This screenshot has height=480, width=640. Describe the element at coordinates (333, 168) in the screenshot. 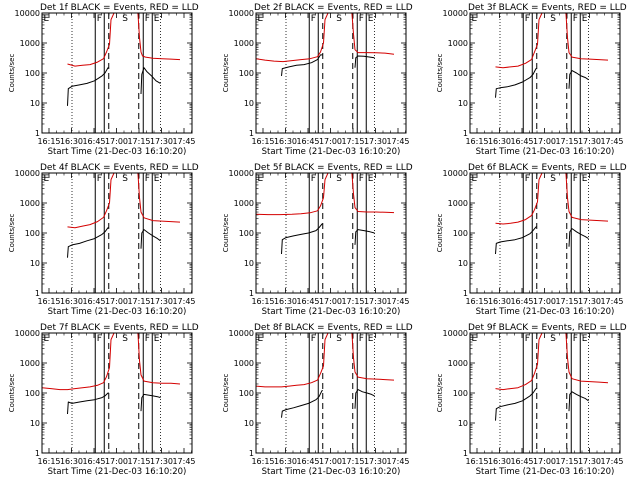

I see `chart-title: Det 5f BLACK = Events, RED = LLD` at that location.